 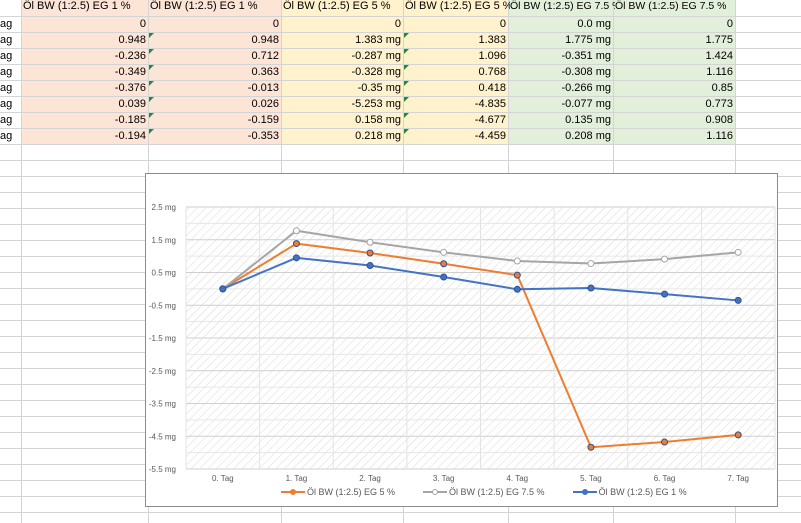 I want to click on table-cell: -0.287 mg, so click(x=376, y=56).